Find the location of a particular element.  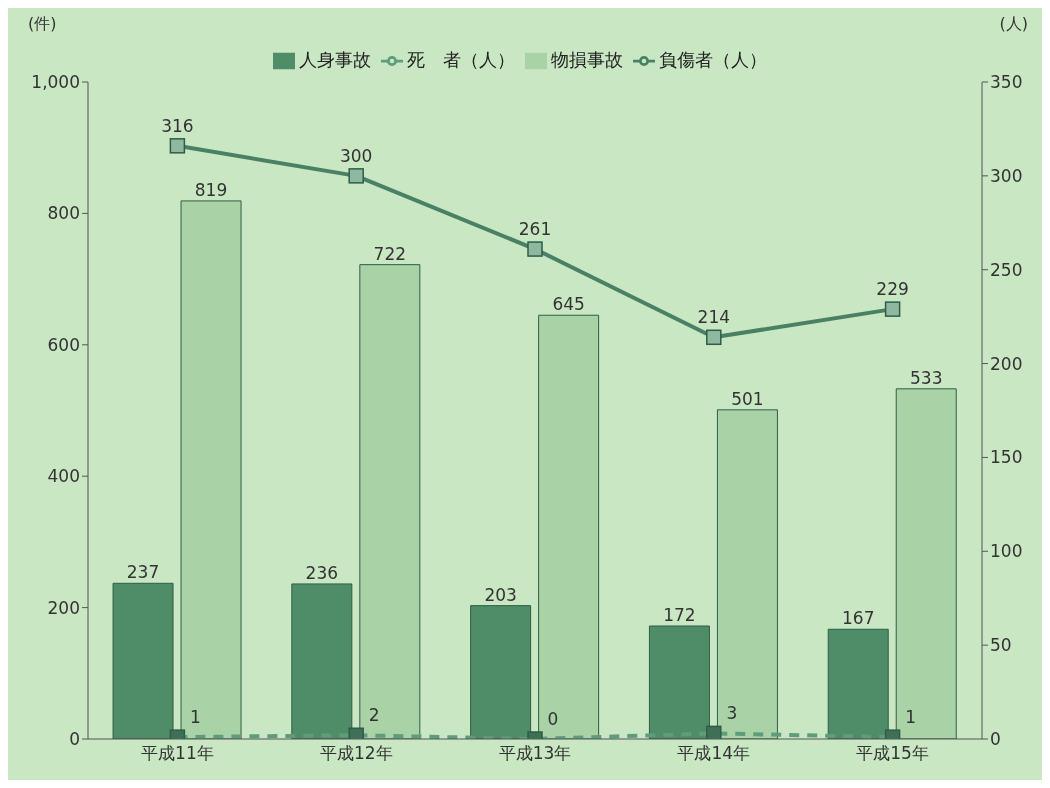

y2-tick-label: 100 is located at coordinates (1006, 551).